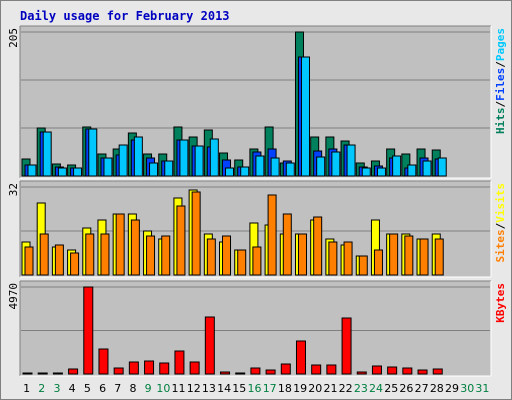 The width and height of the screenshot is (512, 400). What do you see at coordinates (361, 388) in the screenshot?
I see `x-tick-label: 23` at bounding box center [361, 388].